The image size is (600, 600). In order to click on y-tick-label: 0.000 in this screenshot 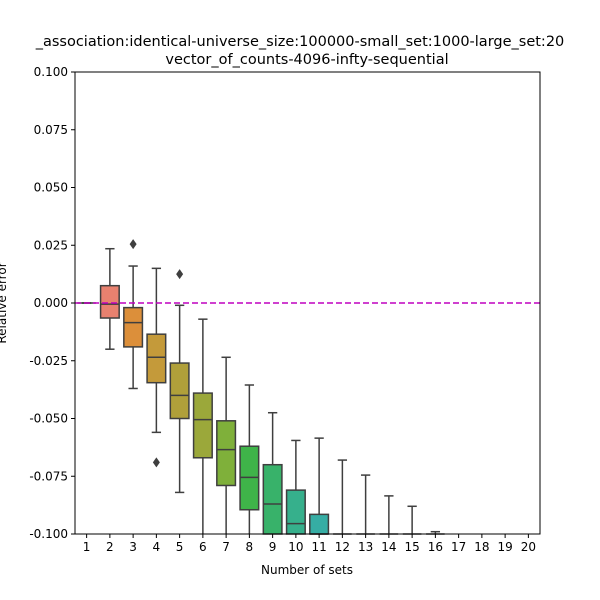, I will do `click(51, 303)`.